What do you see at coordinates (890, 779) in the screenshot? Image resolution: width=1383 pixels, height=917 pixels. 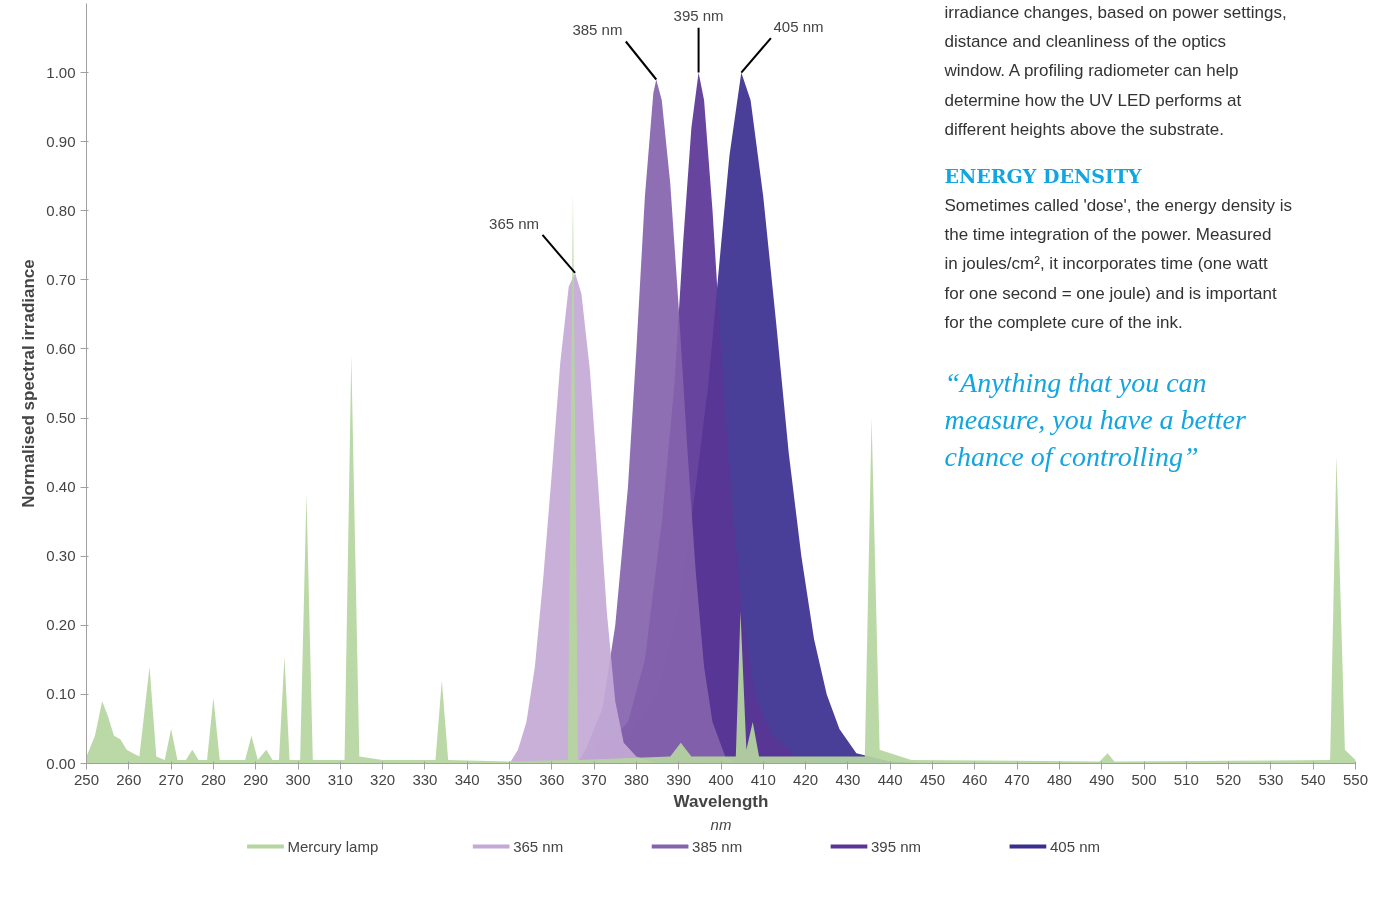 I see `x-tick-label: 440` at bounding box center [890, 779].